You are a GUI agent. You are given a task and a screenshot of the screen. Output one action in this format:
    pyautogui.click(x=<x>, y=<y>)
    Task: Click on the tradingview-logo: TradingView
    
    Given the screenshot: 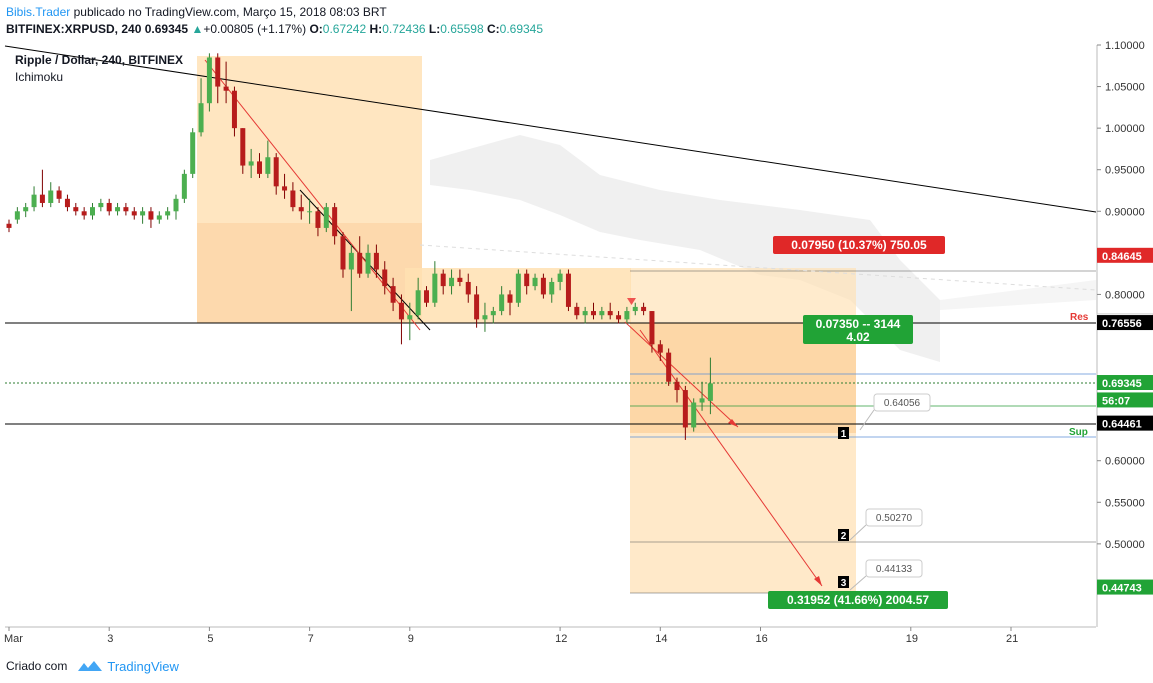 What is the action you would take?
    pyautogui.click(x=128, y=666)
    